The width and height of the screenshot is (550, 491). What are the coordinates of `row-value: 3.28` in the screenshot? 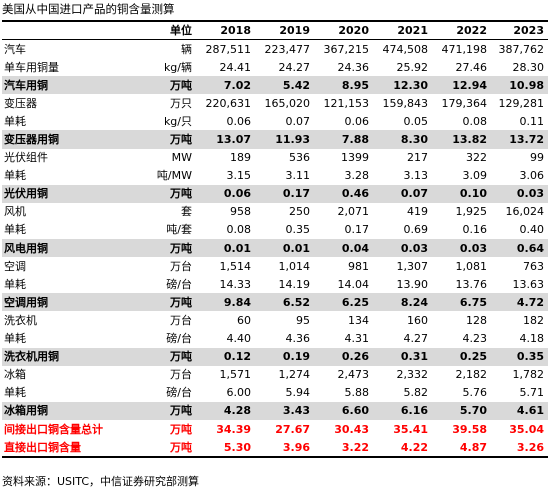 It's located at (357, 176).